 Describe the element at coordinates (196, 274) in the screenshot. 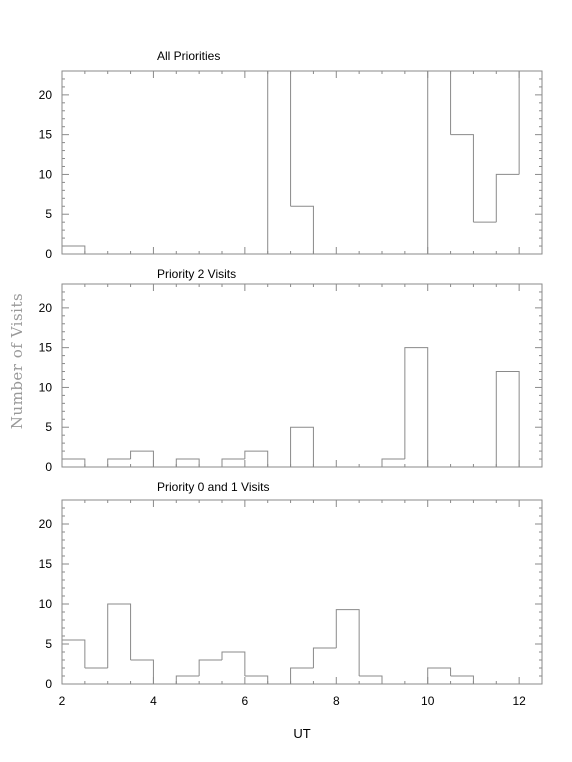

I see `panel-2-title: Priority 2 Visits` at that location.